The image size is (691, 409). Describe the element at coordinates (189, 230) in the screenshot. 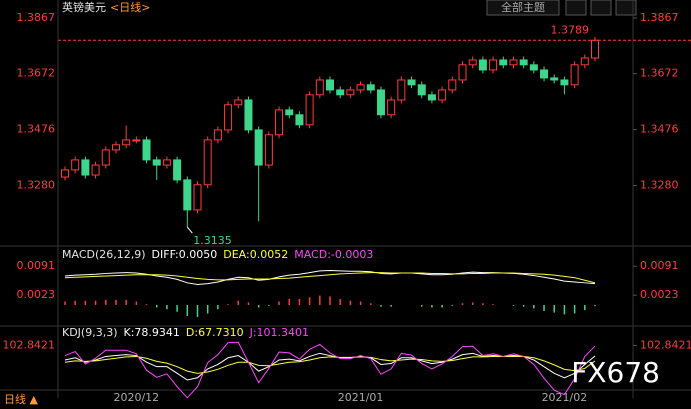

I see `low-pointer` at that location.